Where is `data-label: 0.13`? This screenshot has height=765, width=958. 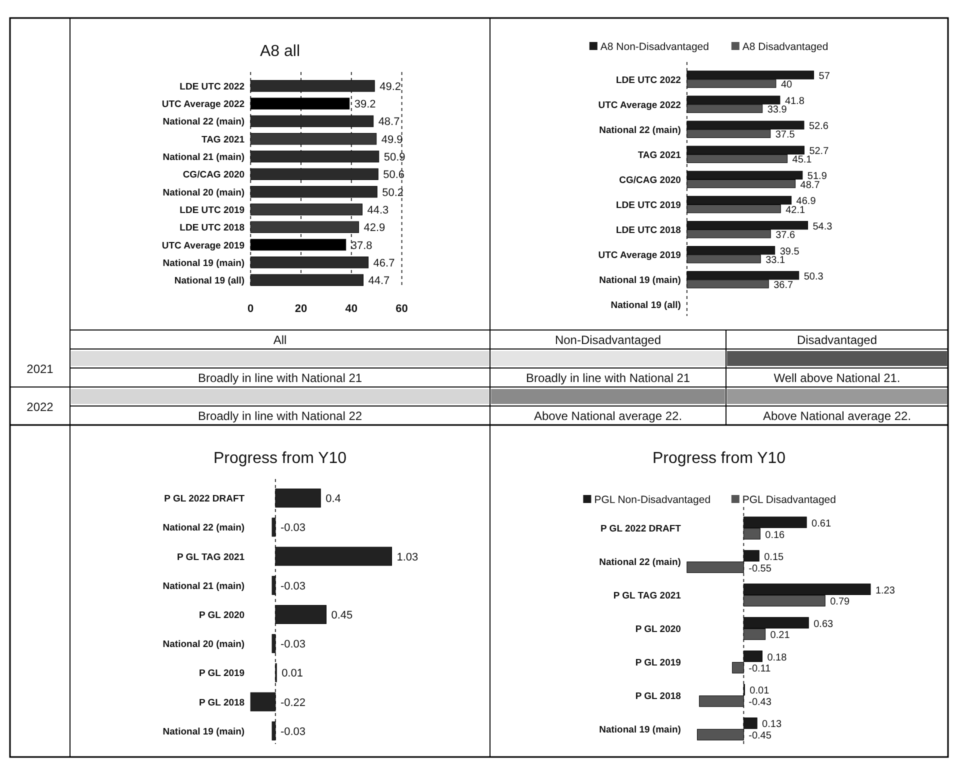 data-label: 0.13 is located at coordinates (772, 724).